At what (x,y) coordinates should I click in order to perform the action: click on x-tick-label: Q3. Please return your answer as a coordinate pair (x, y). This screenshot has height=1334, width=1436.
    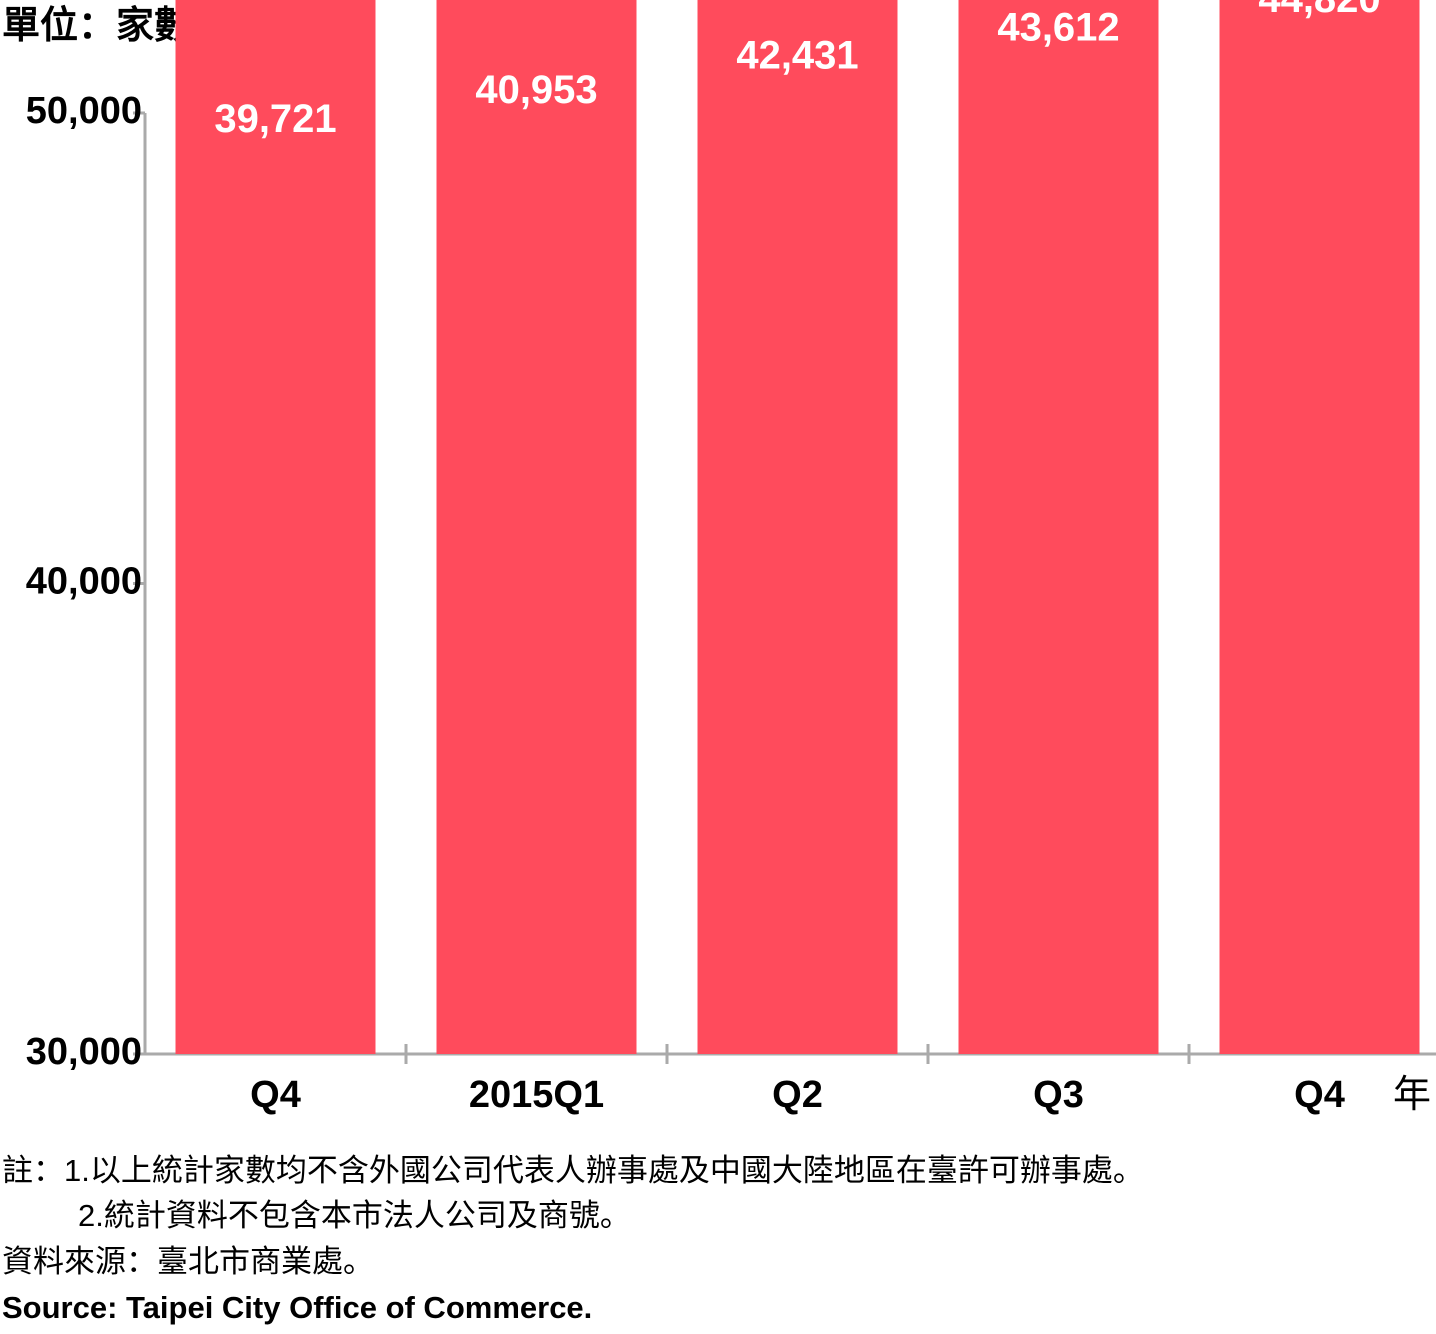
    Looking at the image, I should click on (1058, 1095).